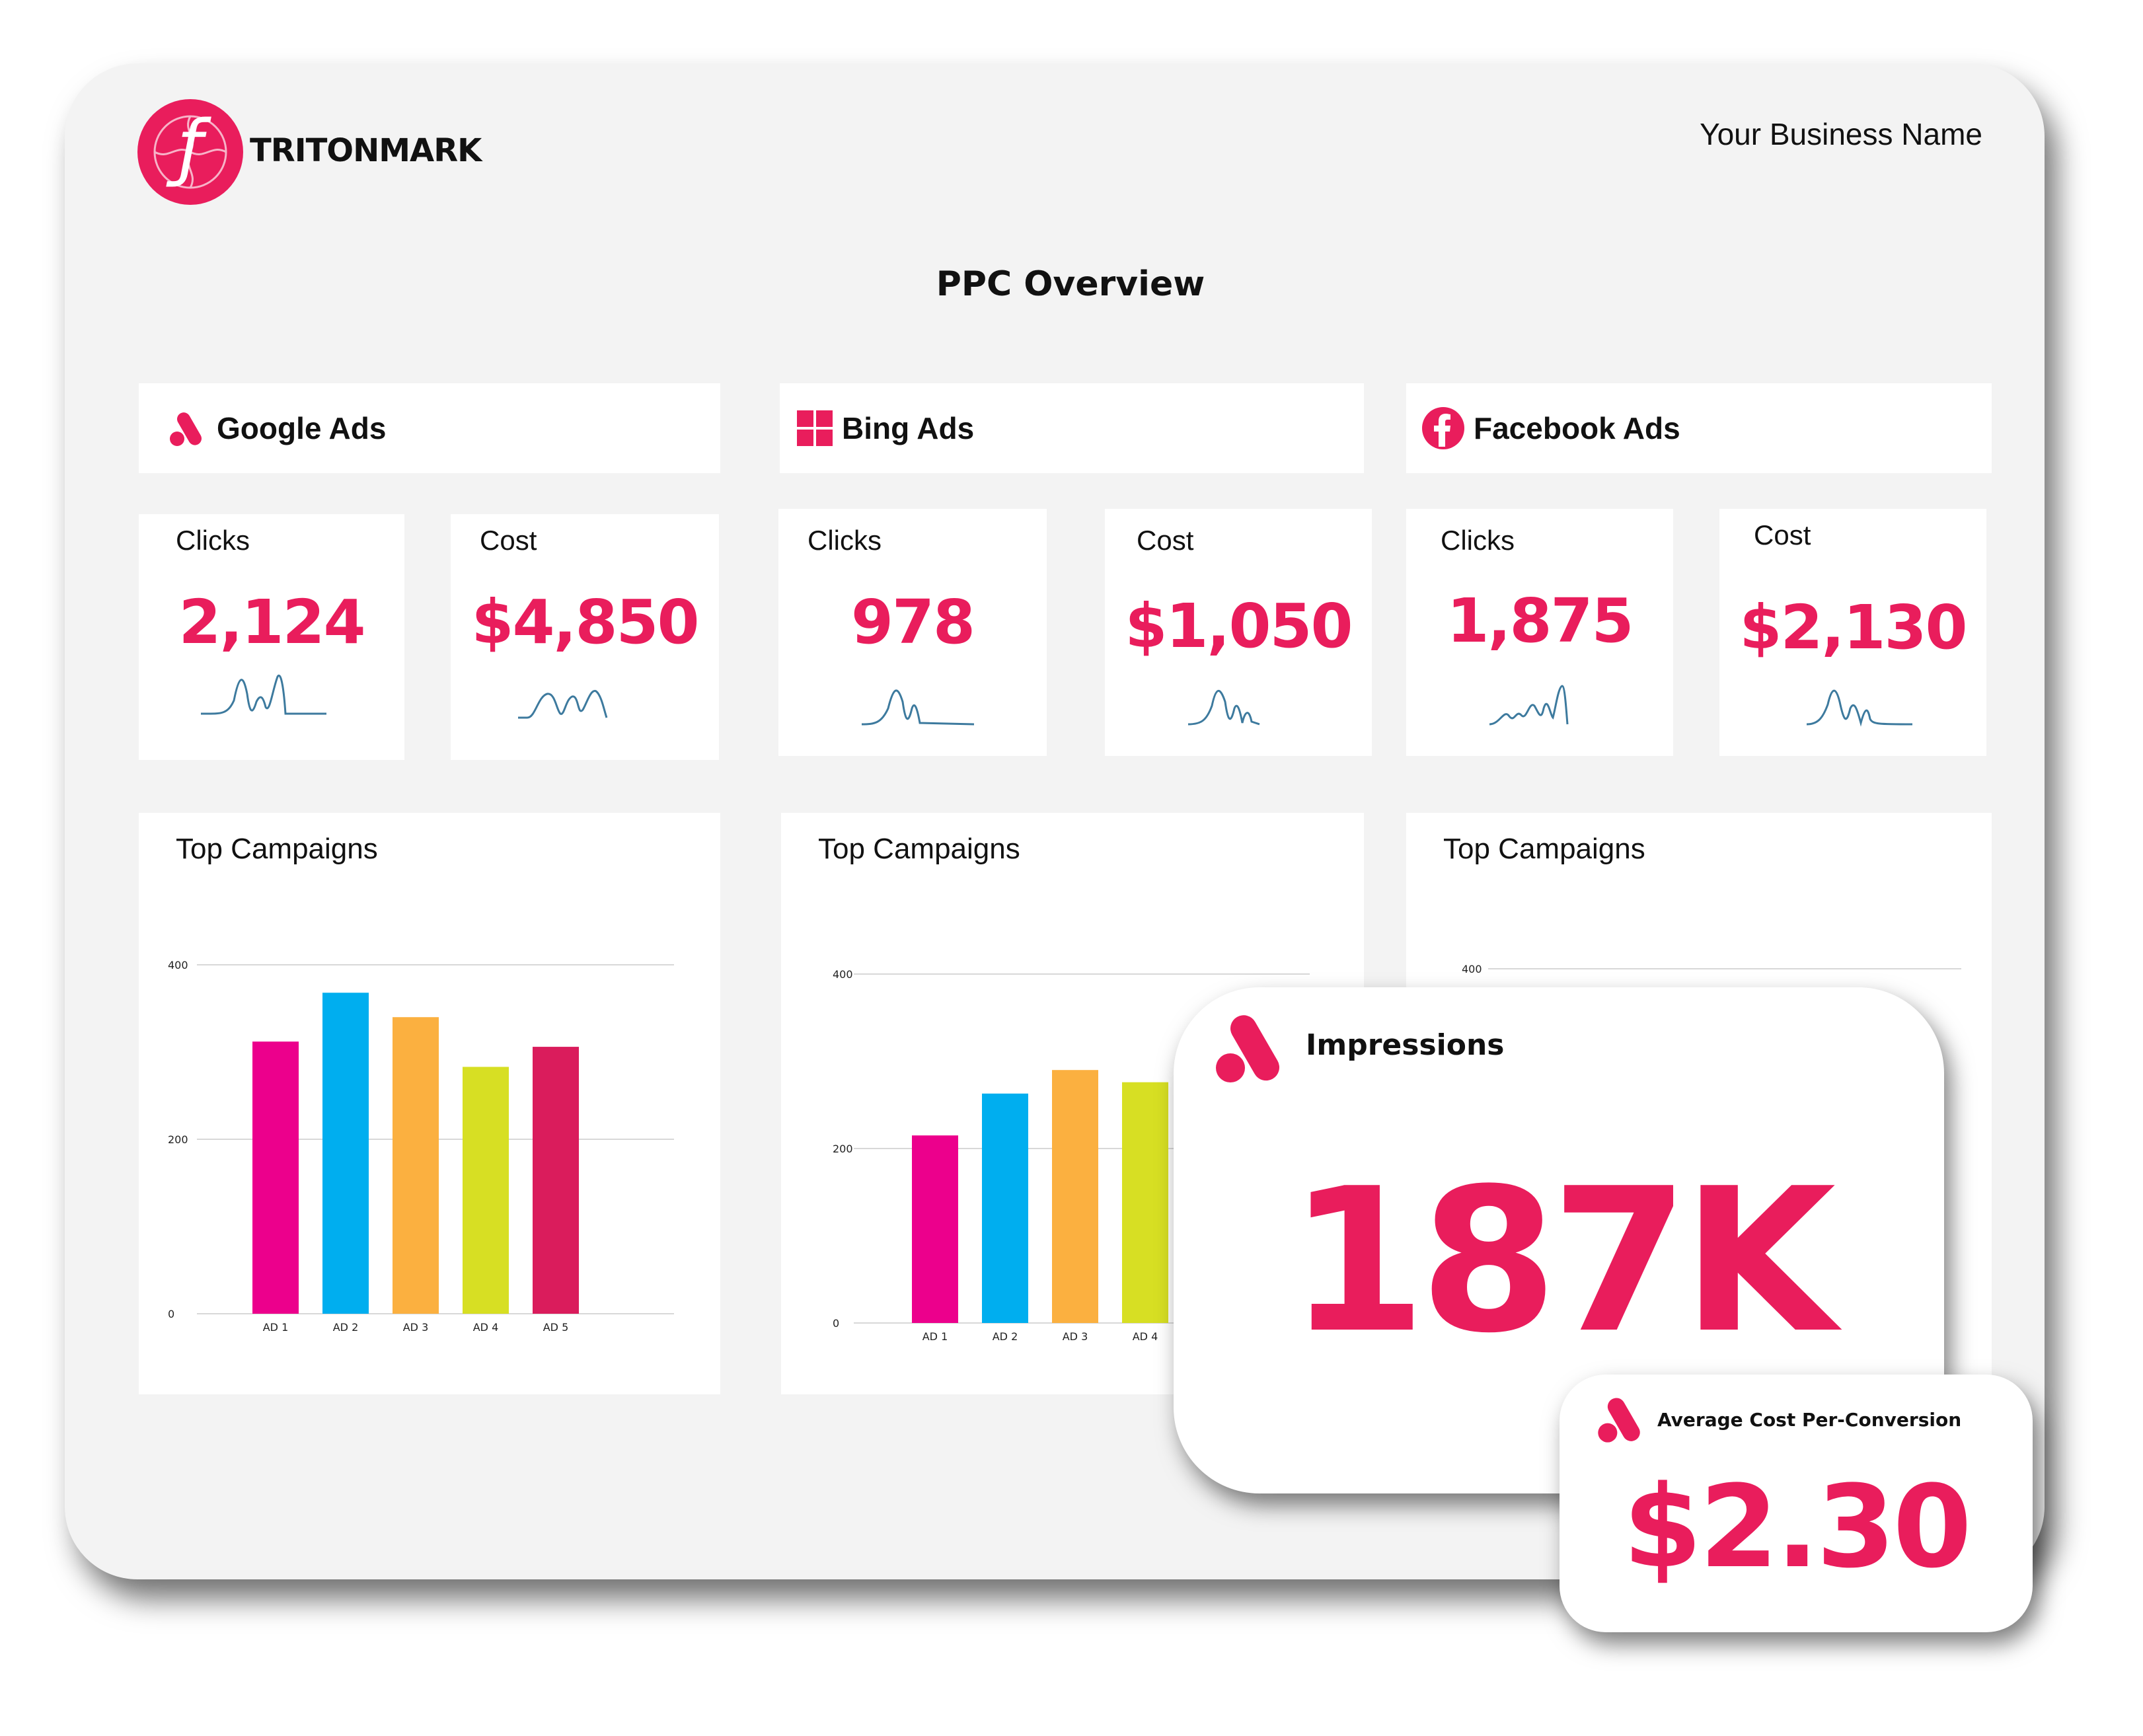 The height and width of the screenshot is (1736, 2143). I want to click on avg-cost-per-conversion-label: Average Cost Per-Conversion, so click(1809, 1420).